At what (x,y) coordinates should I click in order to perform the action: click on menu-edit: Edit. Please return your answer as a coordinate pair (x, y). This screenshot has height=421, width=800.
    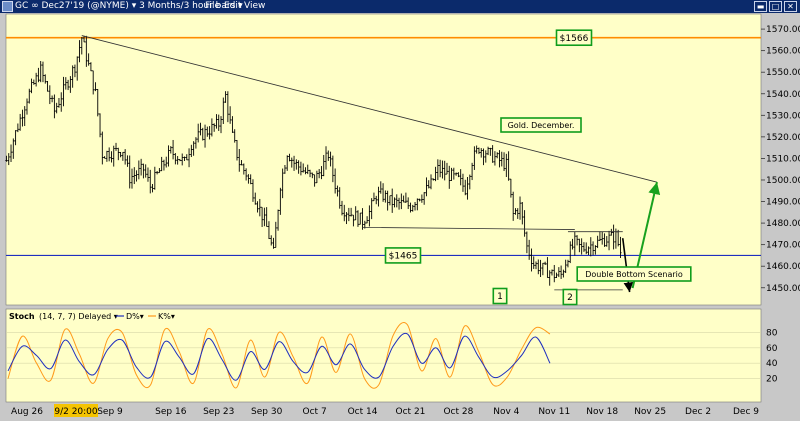
    Looking at the image, I should click on (233, 6).